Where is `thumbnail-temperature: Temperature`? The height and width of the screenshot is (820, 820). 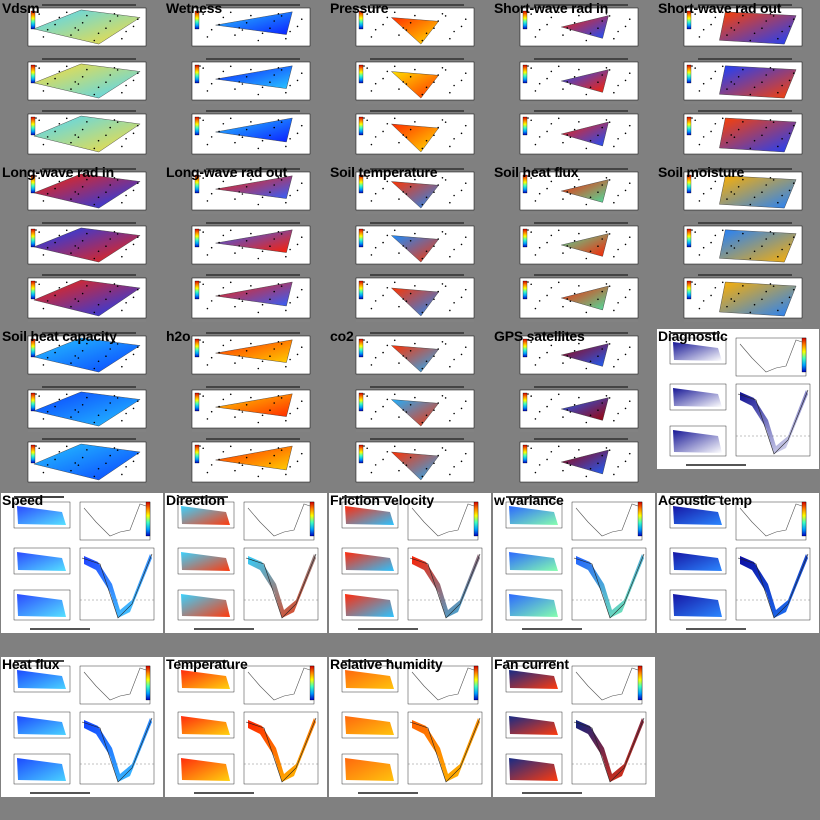 thumbnail-temperature: Temperature is located at coordinates (246, 738).